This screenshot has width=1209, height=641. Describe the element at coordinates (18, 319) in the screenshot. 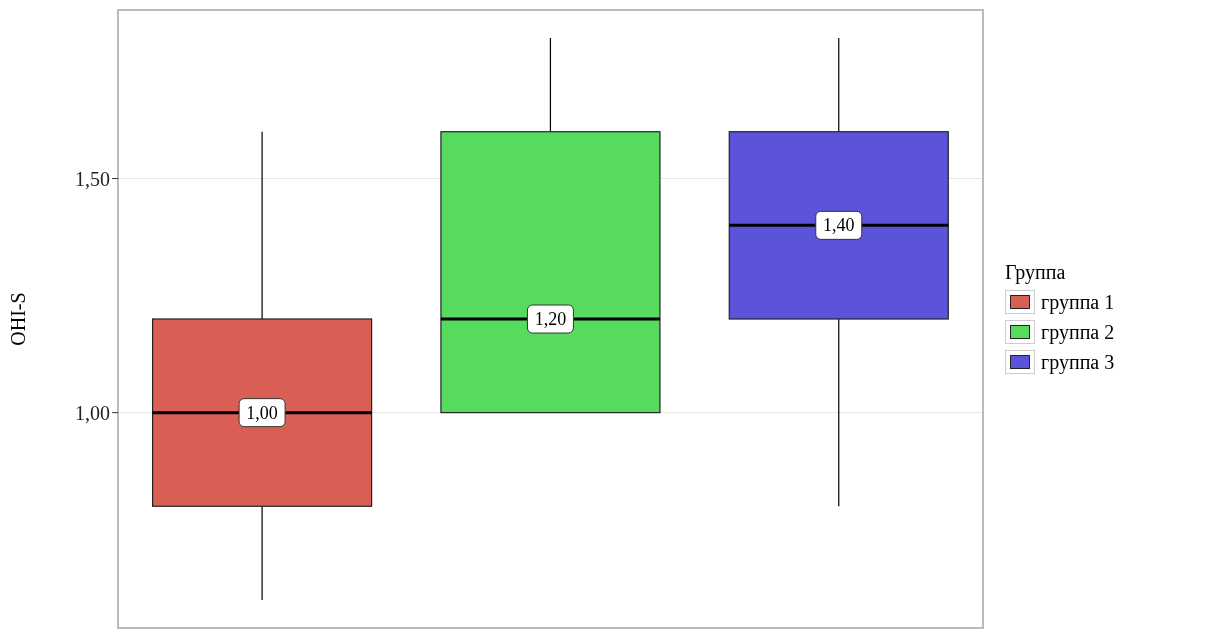

I see `y-axis-title: OHI-S` at that location.